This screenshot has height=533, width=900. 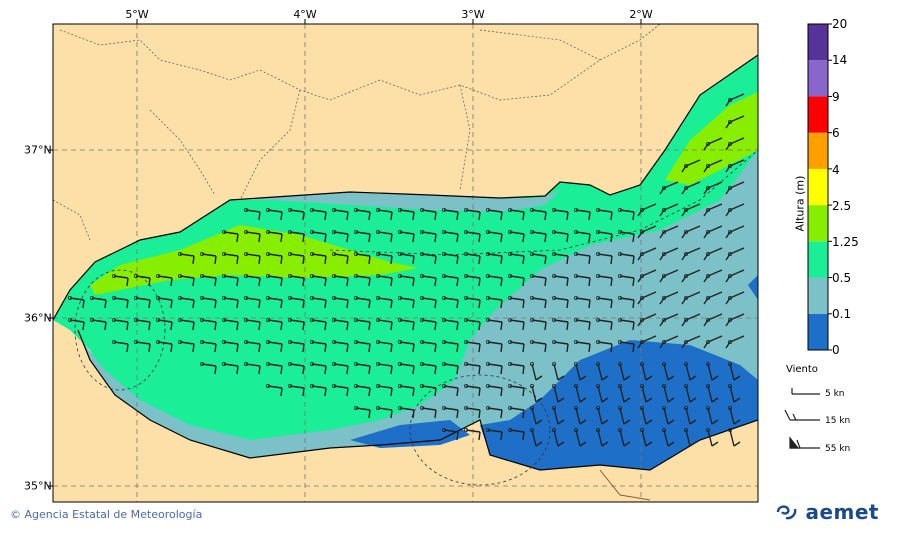 I want to click on copyright-icon: ©, so click(x=15, y=514).